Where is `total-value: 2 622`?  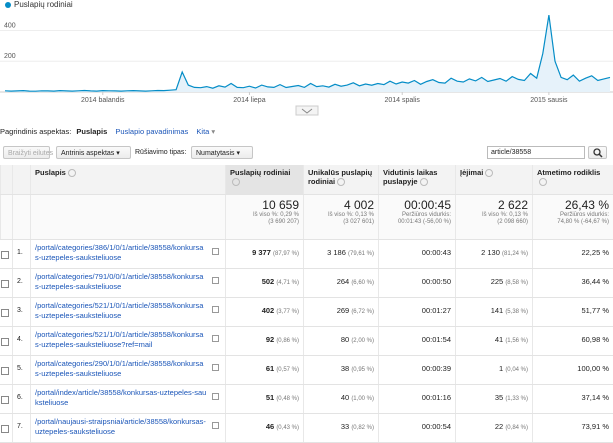
total-value: 2 622 is located at coordinates (512, 205).